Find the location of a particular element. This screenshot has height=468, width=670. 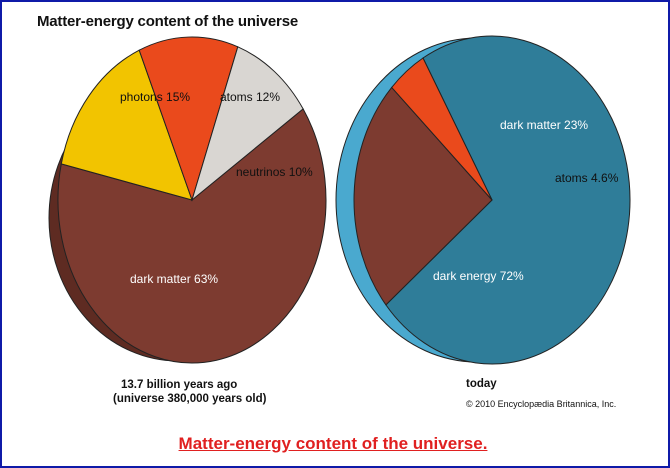

footer-caption: Matter-energy content of the universe. is located at coordinates (333, 443).